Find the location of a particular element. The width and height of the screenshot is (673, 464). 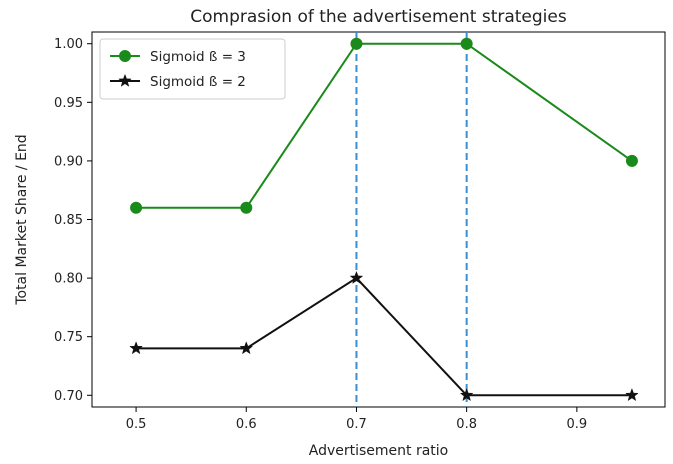

y-tick-label: 0.75 is located at coordinates (68, 337).